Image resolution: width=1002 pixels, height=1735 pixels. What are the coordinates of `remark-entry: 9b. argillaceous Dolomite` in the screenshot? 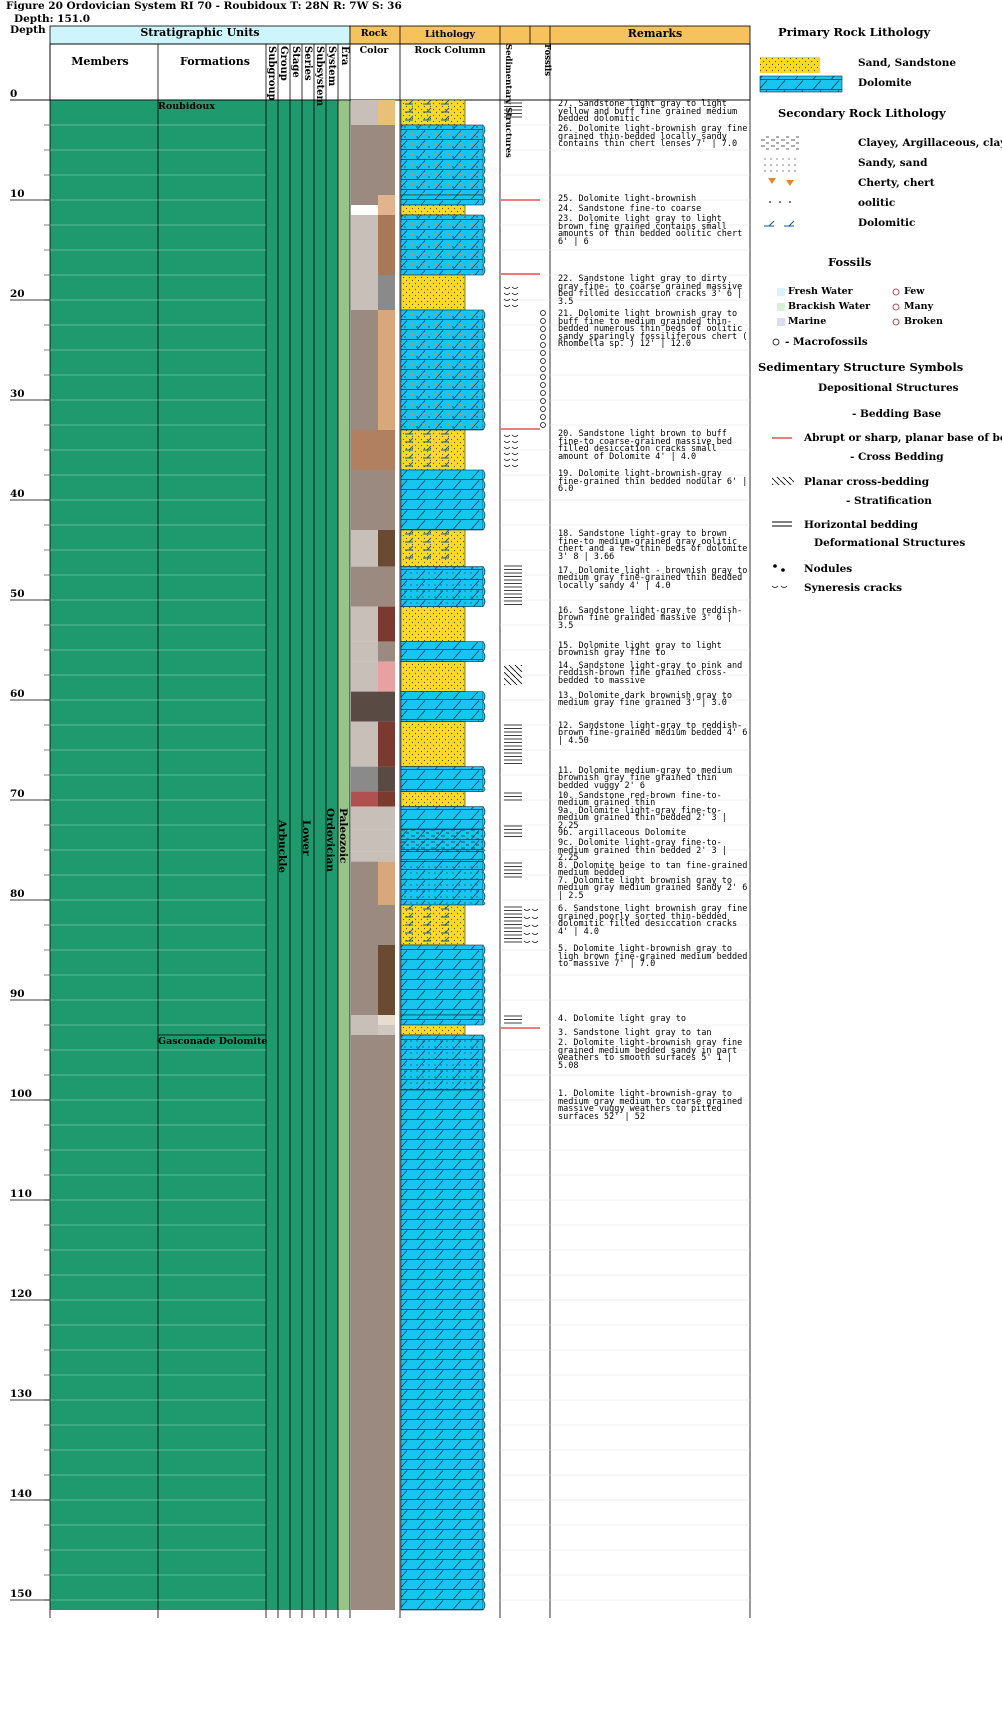 It's located at (622, 833).